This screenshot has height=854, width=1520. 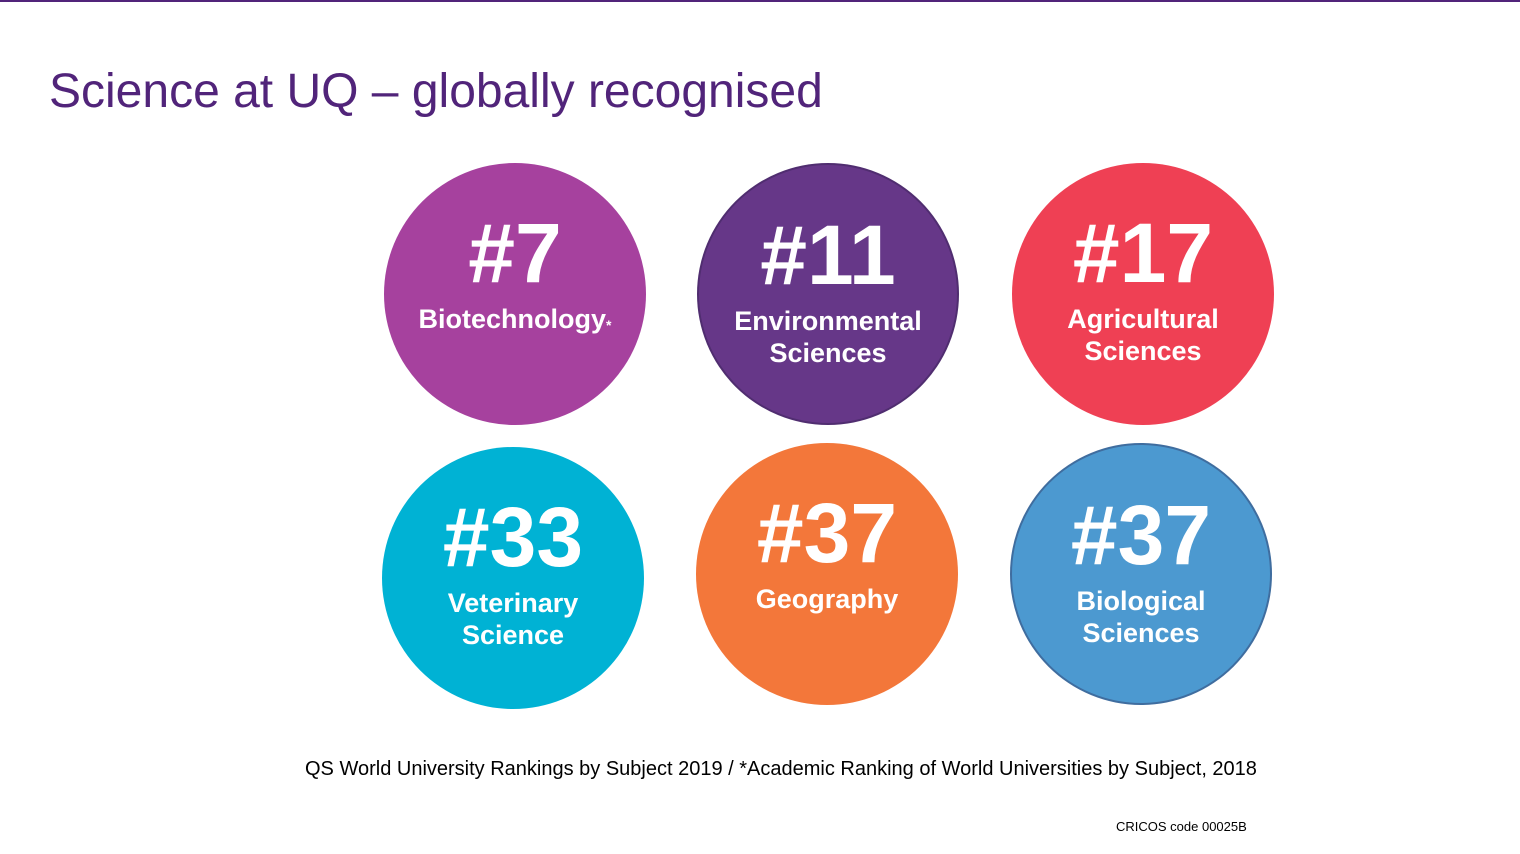 I want to click on slide-title: Science at UQ – globally recognised, so click(x=436, y=91).